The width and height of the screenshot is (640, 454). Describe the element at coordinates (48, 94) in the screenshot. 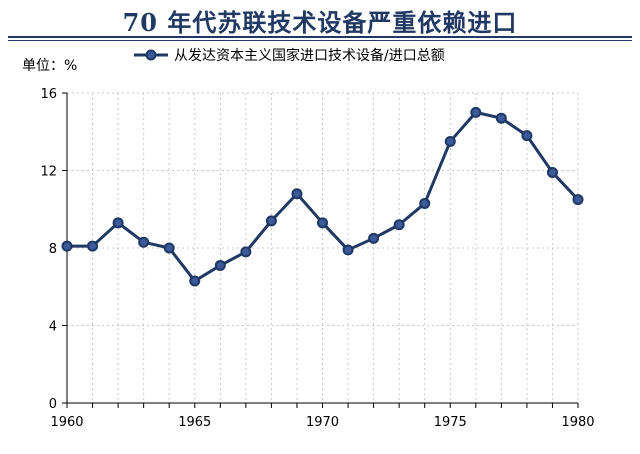

I see `y-tick-label: 16` at that location.